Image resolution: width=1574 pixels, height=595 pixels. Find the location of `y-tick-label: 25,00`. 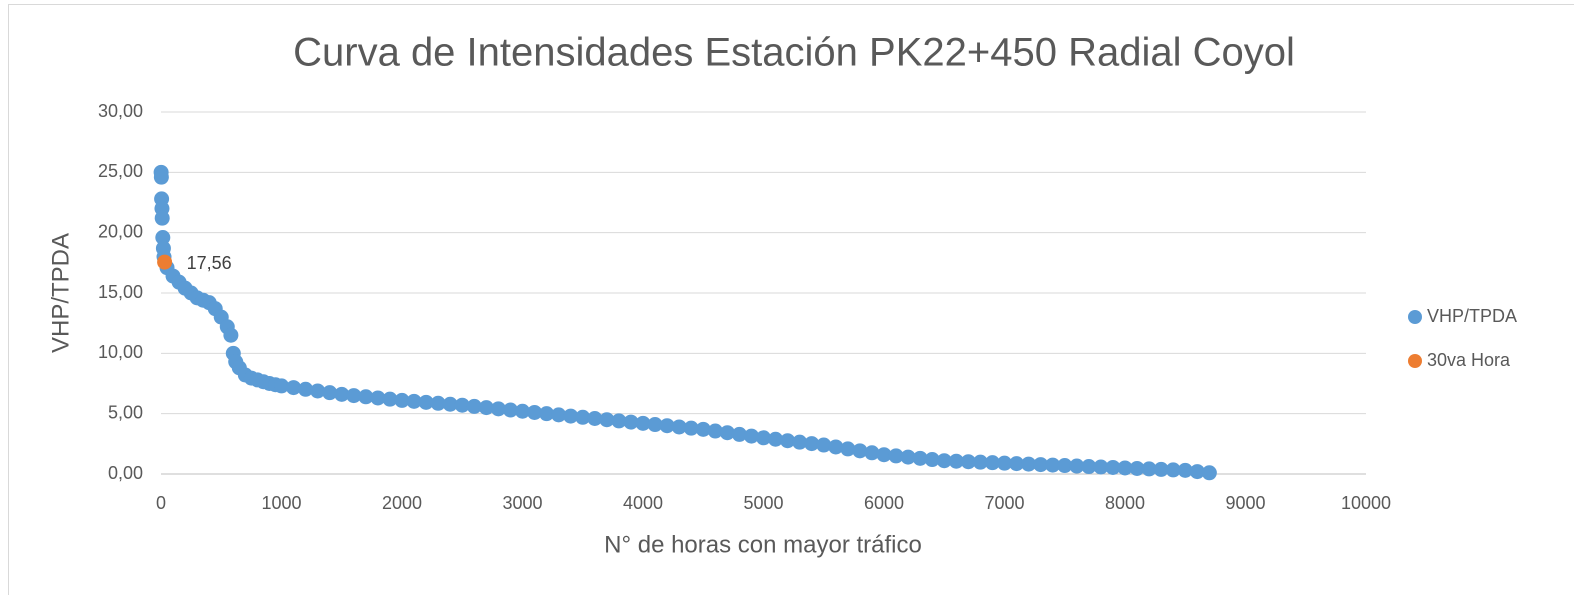

y-tick-label: 25,00 is located at coordinates (120, 171).